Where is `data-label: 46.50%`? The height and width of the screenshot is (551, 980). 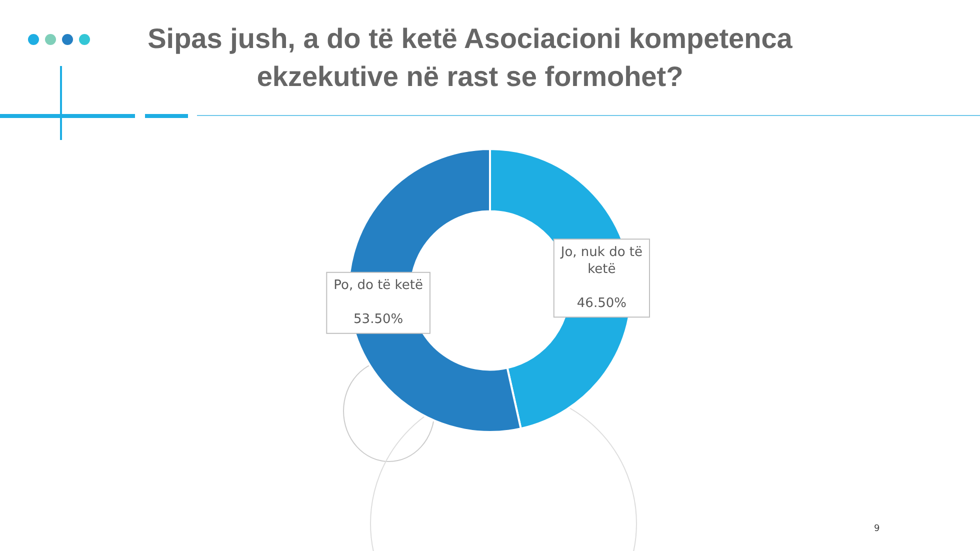
data-label: 46.50% is located at coordinates (601, 304).